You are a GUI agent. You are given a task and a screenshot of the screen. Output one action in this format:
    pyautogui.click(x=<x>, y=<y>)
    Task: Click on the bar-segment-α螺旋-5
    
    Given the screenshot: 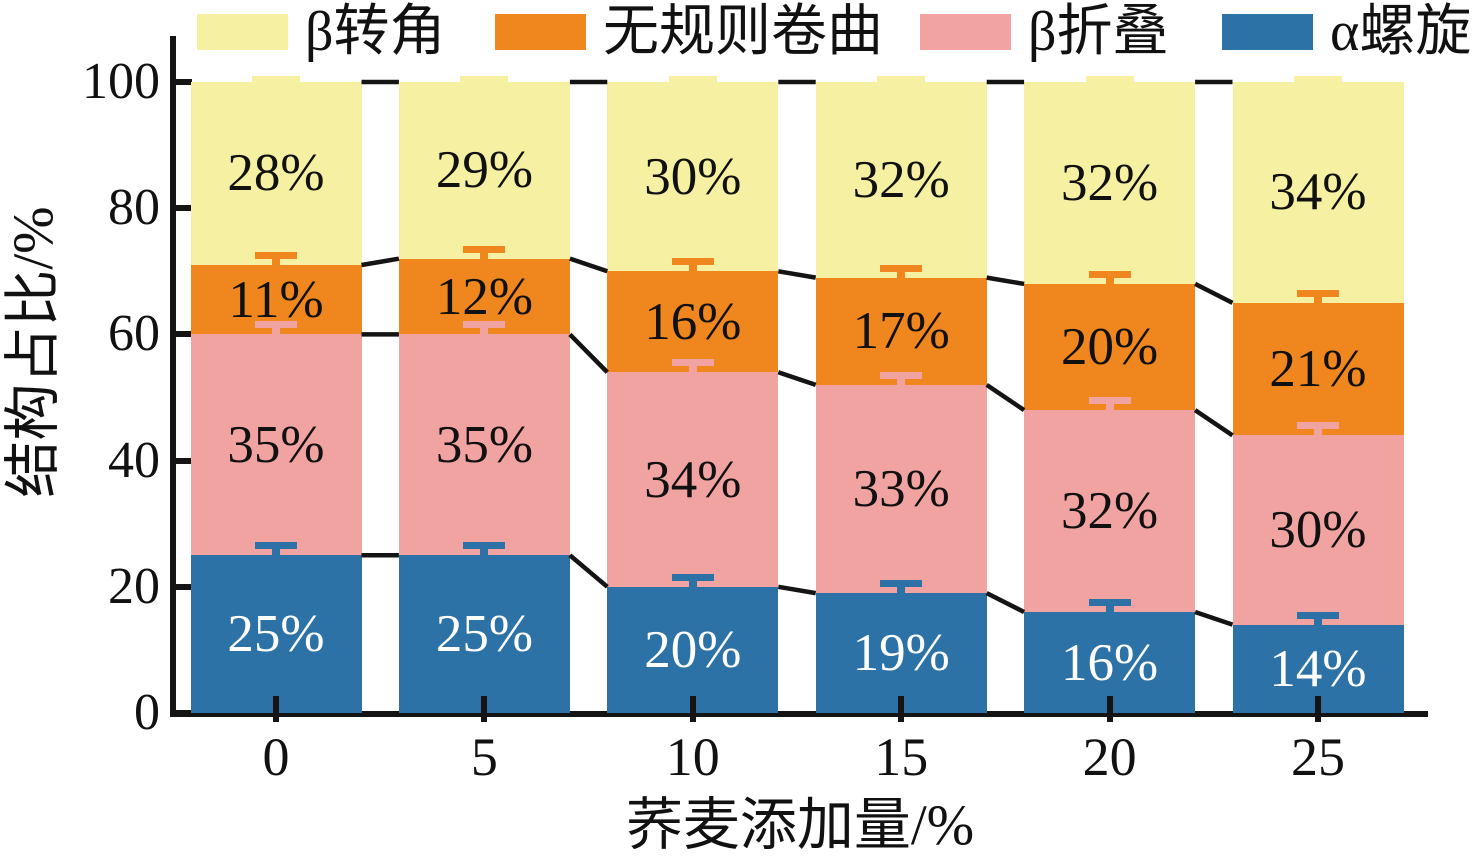 What is the action you would take?
    pyautogui.click(x=484, y=634)
    